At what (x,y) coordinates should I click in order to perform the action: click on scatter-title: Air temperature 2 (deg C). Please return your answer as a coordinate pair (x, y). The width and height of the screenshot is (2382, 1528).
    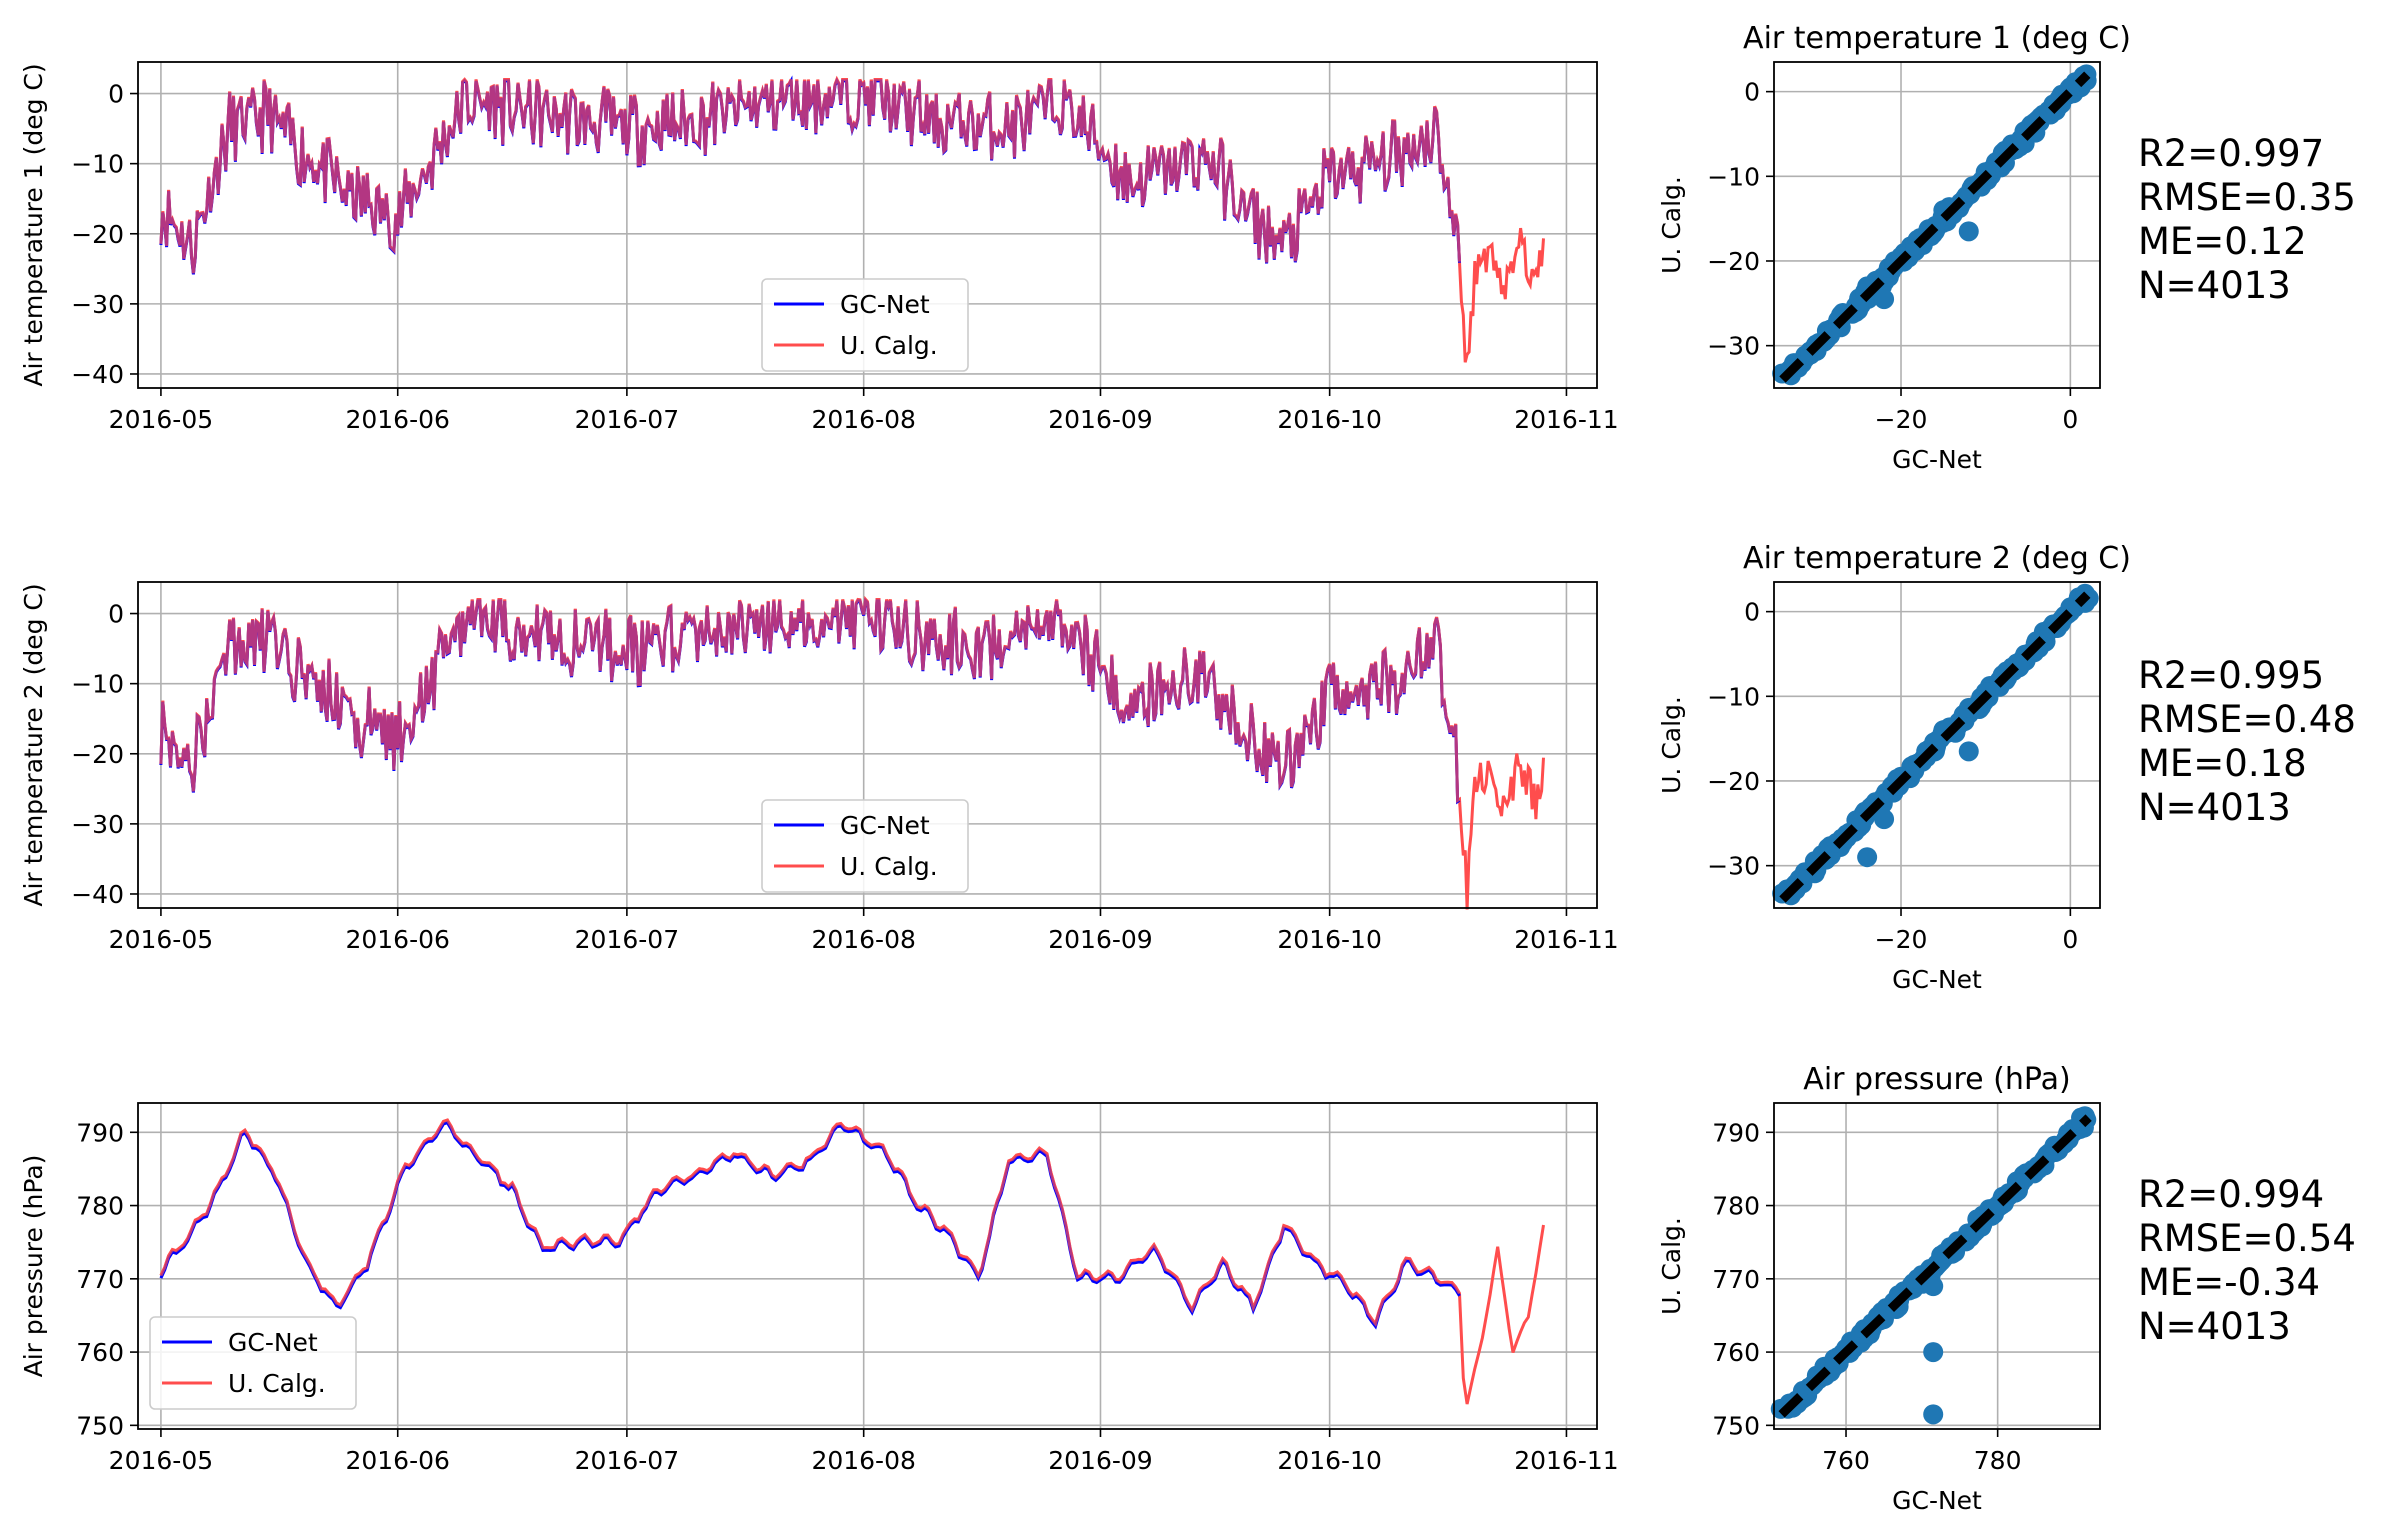
    Looking at the image, I should click on (1937, 558).